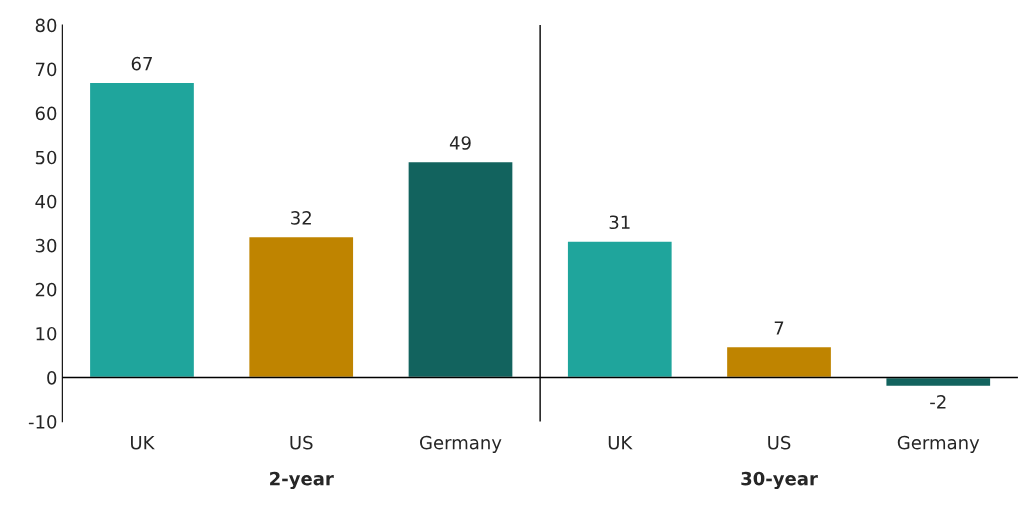 The width and height of the screenshot is (1022, 511). What do you see at coordinates (460, 143) in the screenshot?
I see `data-label: 49` at bounding box center [460, 143].